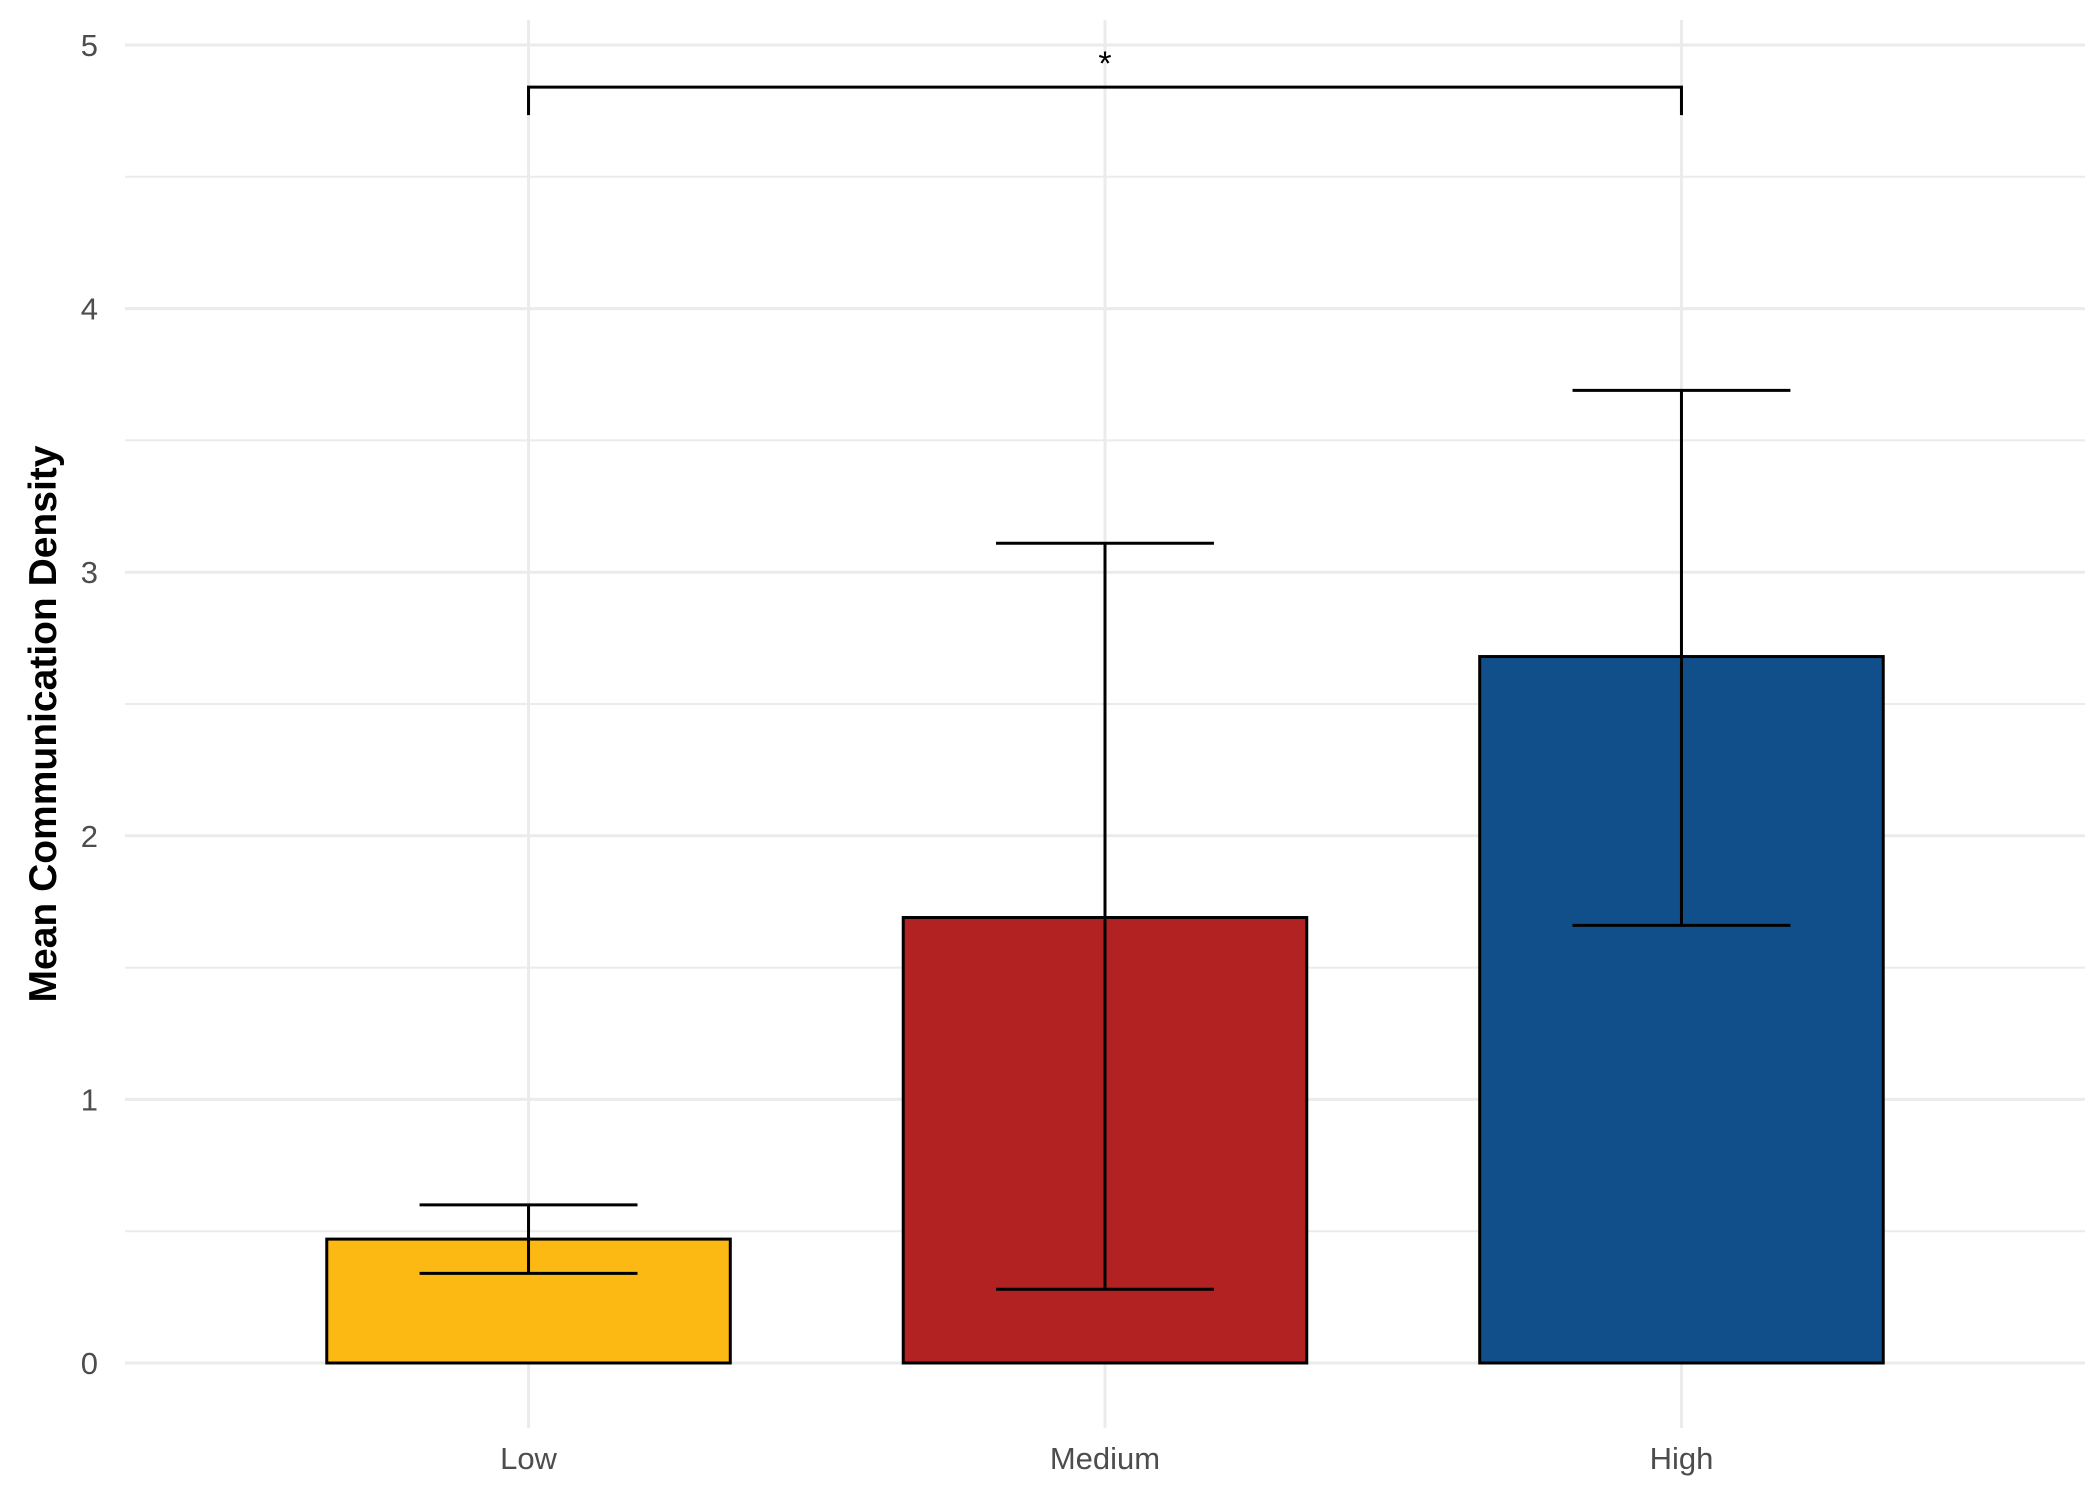  Describe the element at coordinates (43, 723) in the screenshot. I see `y-axis-title: Mean Communication Density` at that location.